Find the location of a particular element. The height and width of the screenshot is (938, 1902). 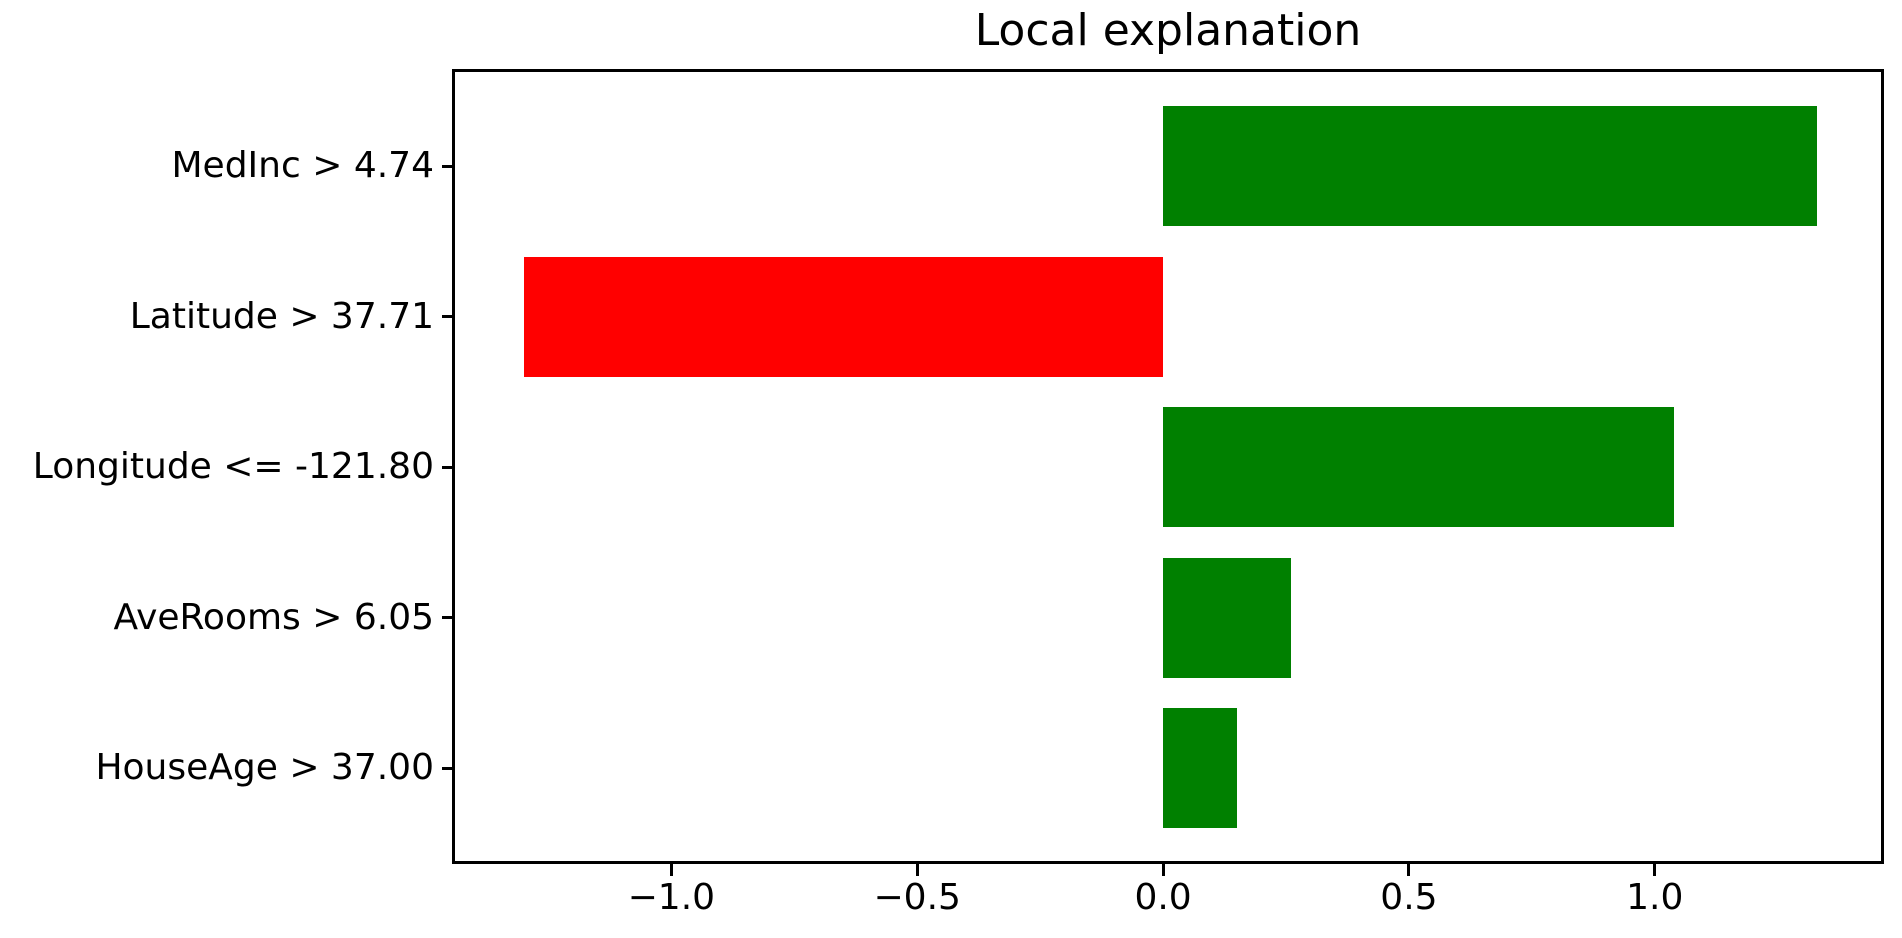

x-axis-tick-label-3: 0.5 is located at coordinates (1409, 897).